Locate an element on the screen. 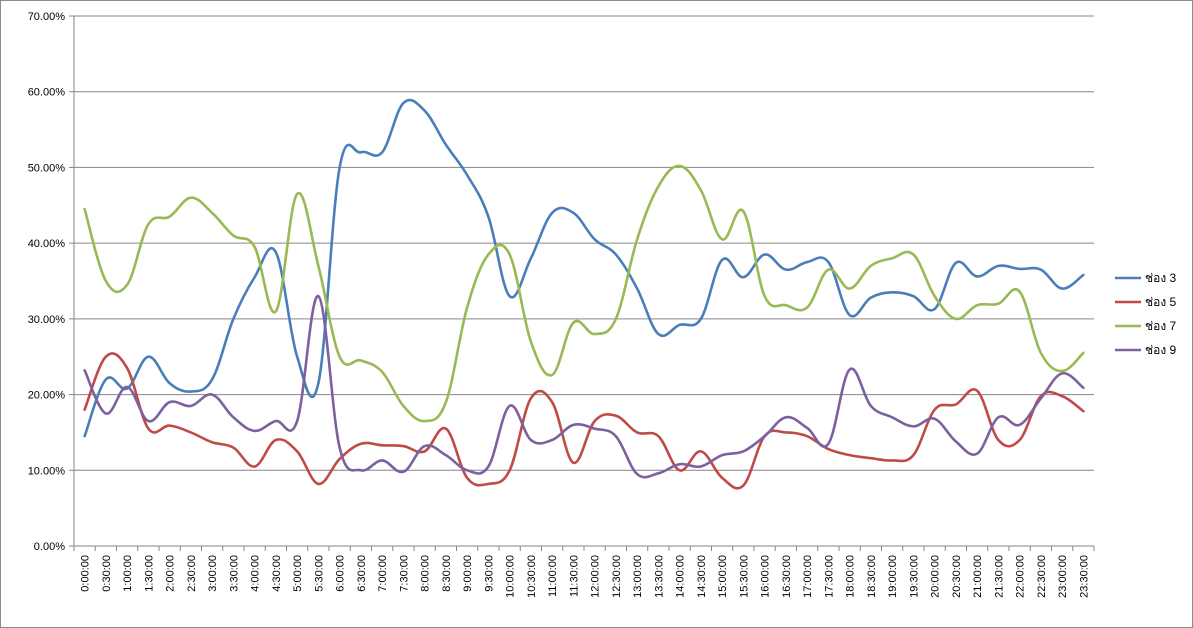 The height and width of the screenshot is (628, 1193). y-tick-label: 10.00% is located at coordinates (47, 471).